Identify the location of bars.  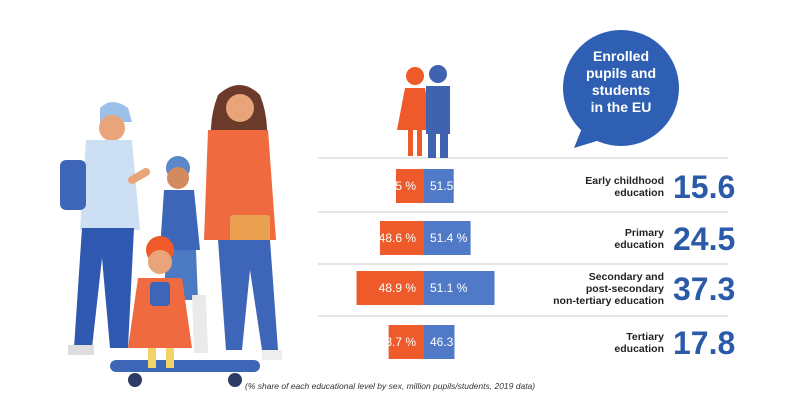
(425, 264).